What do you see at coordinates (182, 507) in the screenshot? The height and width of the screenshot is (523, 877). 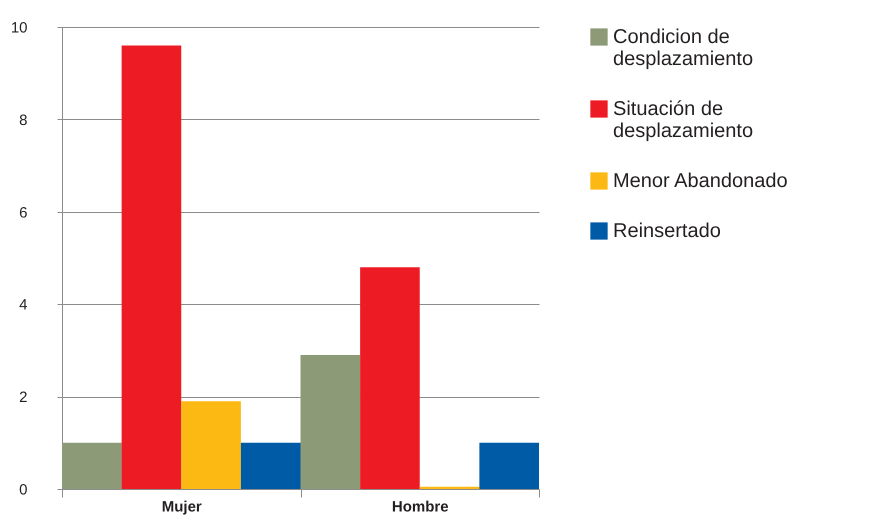 I see `x-tick-label: Mujer` at bounding box center [182, 507].